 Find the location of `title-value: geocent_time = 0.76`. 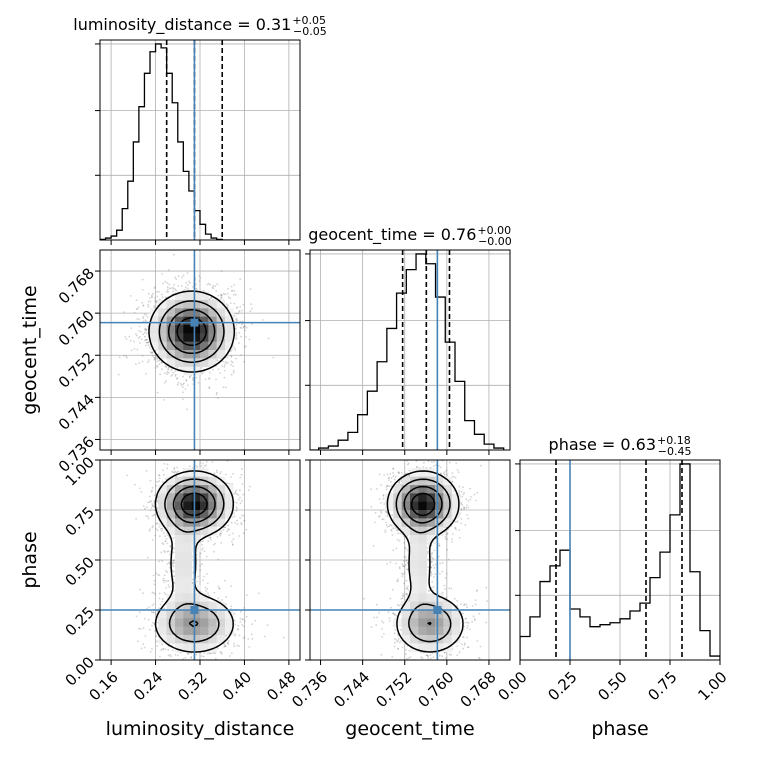

title-value: geocent_time = 0.76 is located at coordinates (392, 235).